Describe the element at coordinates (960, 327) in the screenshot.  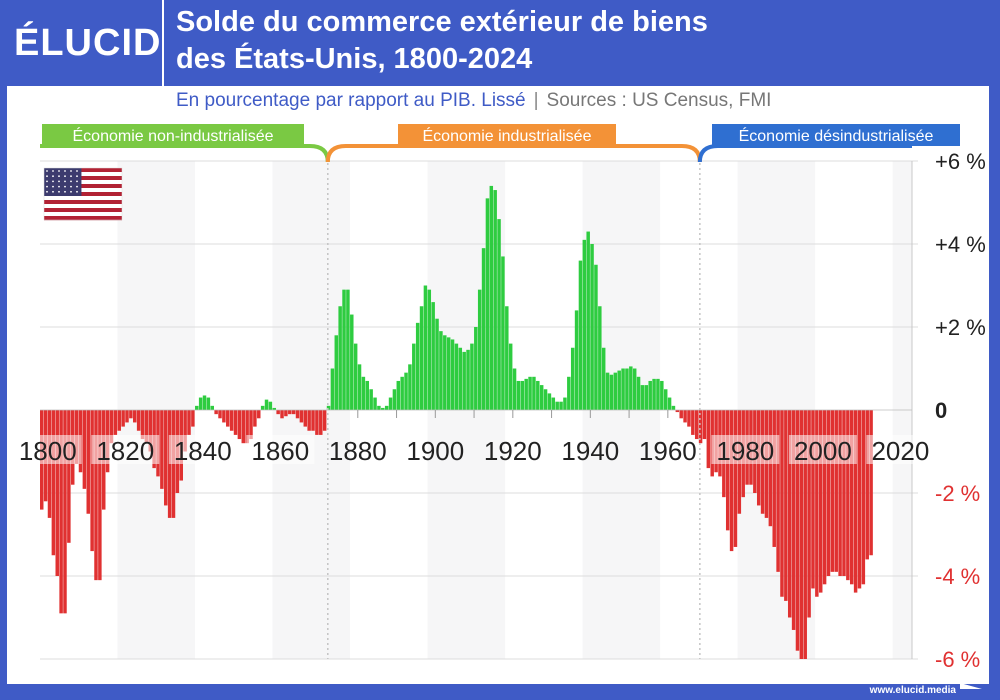
I see `y-tick-label: +2 %` at that location.